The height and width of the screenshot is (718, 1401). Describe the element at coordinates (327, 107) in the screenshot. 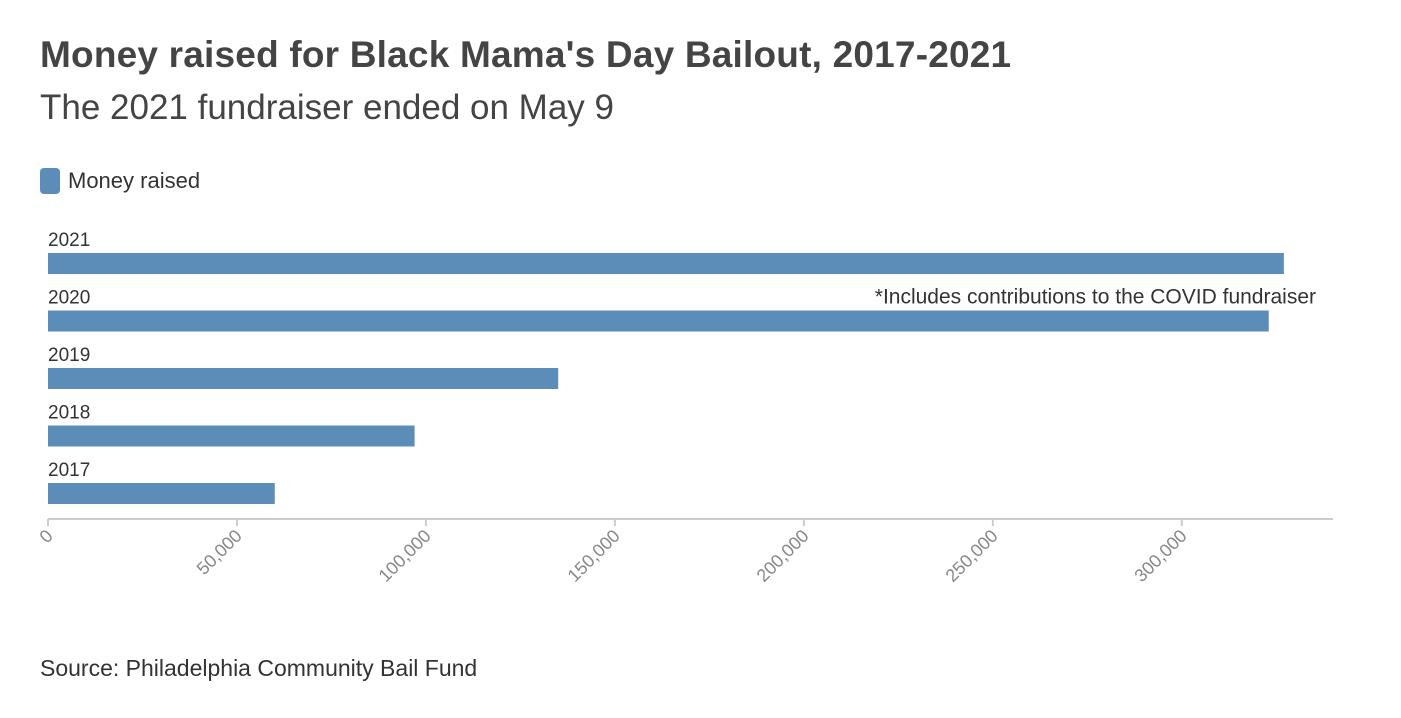

I see `chart-subtitle: The 2021 fundraiser ended on May 9` at that location.